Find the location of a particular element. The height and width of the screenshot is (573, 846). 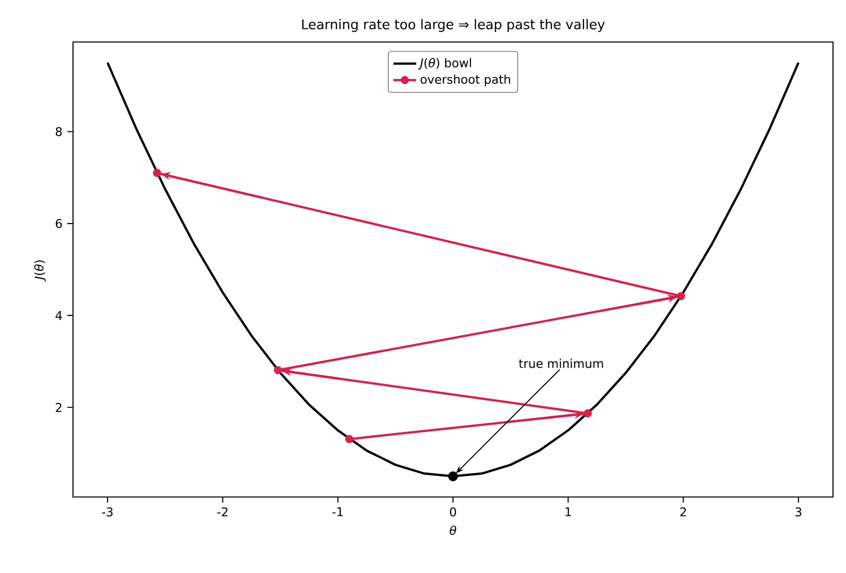

legend-label: overshoot path is located at coordinates (465, 80).